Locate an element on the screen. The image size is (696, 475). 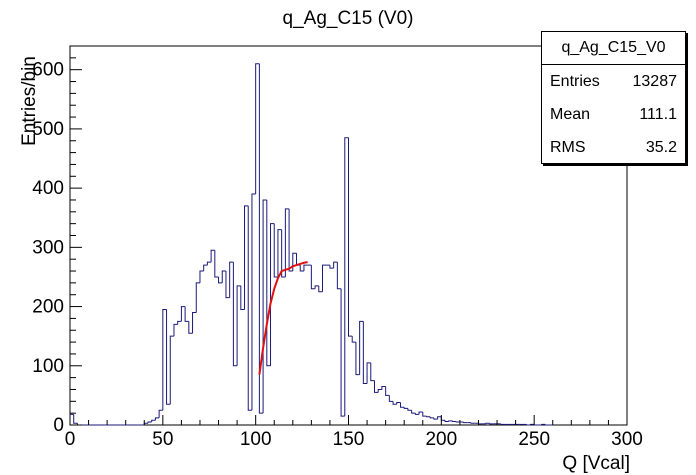
y-tick-label: 300 is located at coordinates (48, 247).